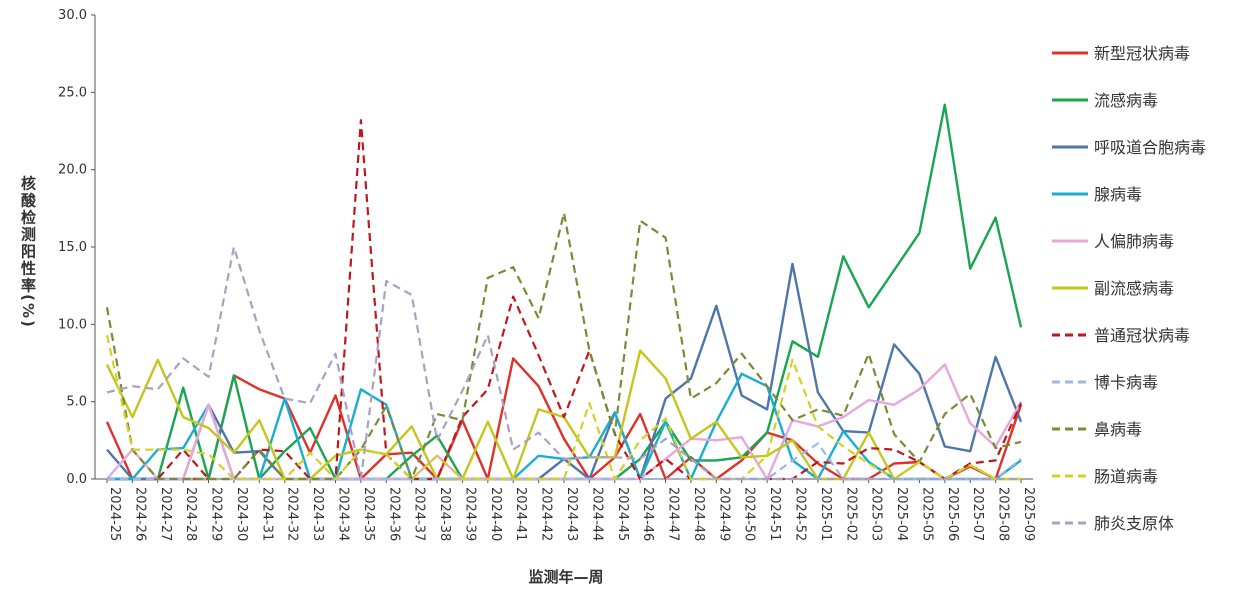 This screenshot has width=1247, height=605. What do you see at coordinates (1134, 288) in the screenshot?
I see `legend-label-5: 副流感病毒` at bounding box center [1134, 288].